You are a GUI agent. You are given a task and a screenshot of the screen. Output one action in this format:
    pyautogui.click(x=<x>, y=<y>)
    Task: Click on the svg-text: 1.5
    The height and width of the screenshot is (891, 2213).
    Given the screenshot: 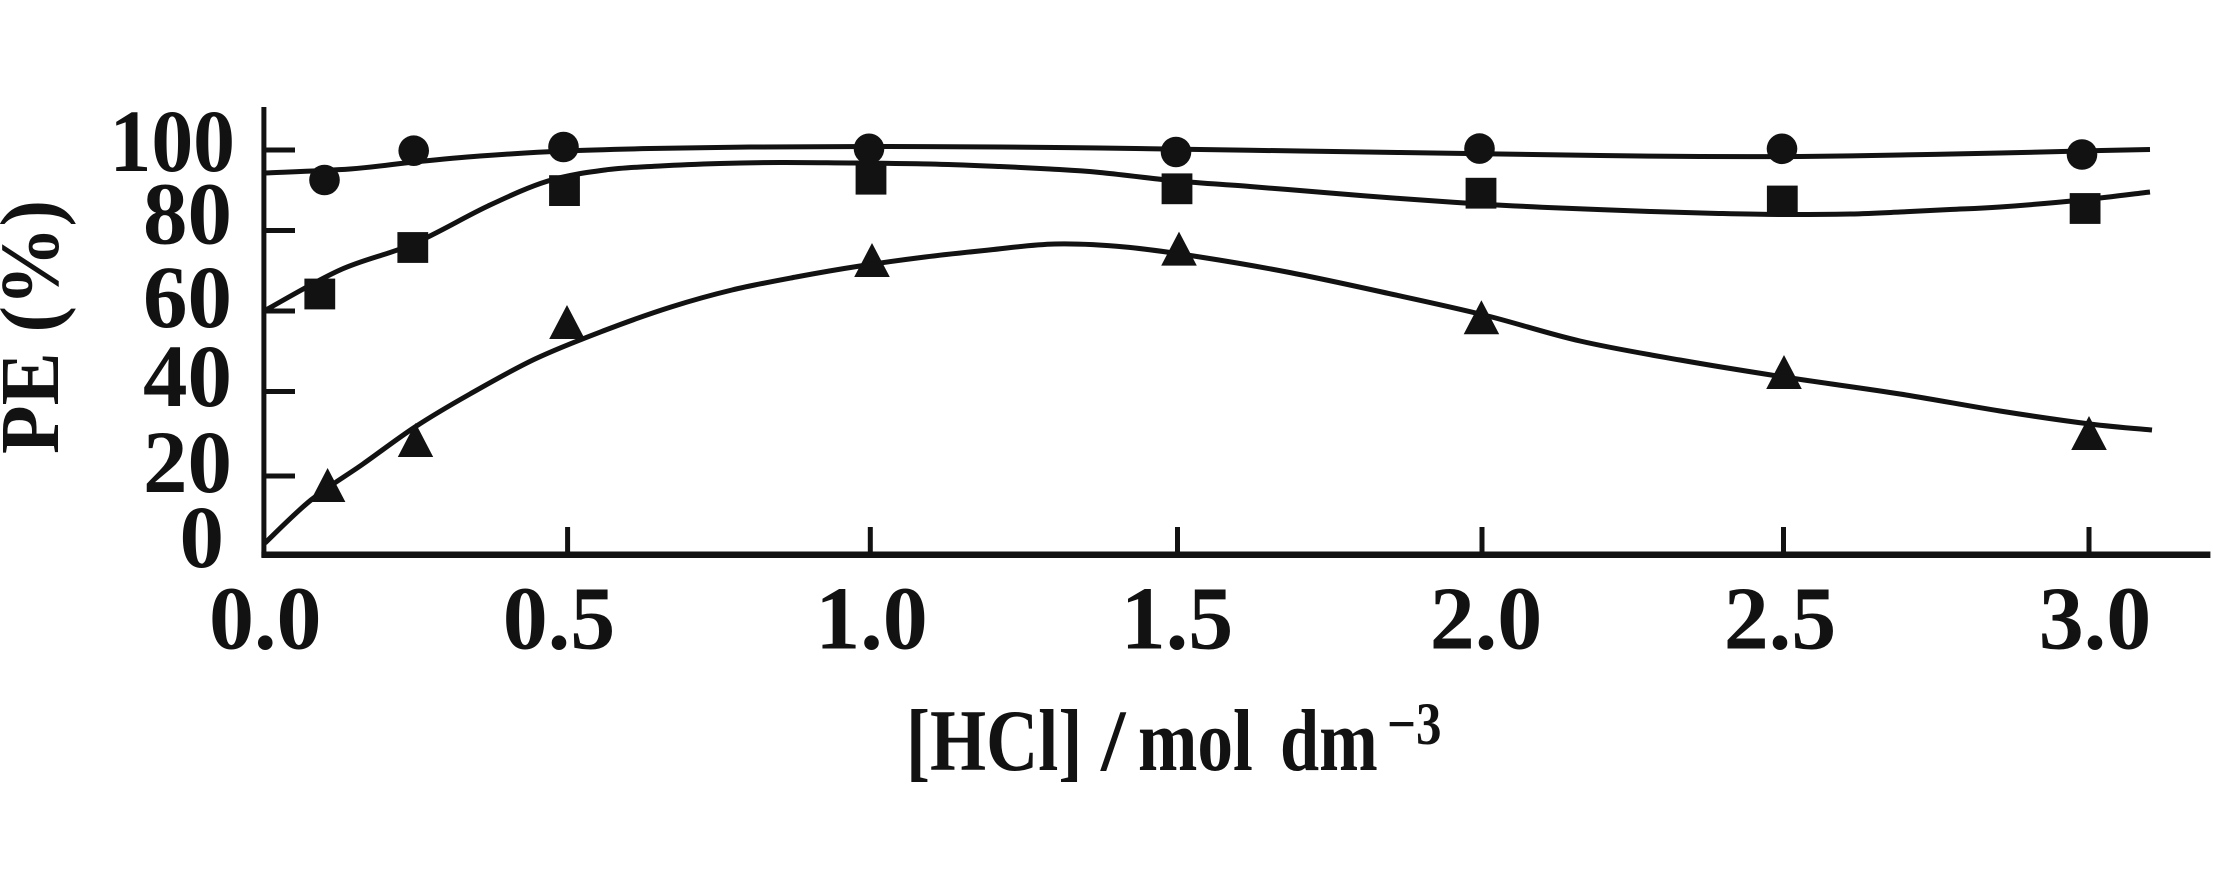 What is the action you would take?
    pyautogui.click(x=1177, y=619)
    